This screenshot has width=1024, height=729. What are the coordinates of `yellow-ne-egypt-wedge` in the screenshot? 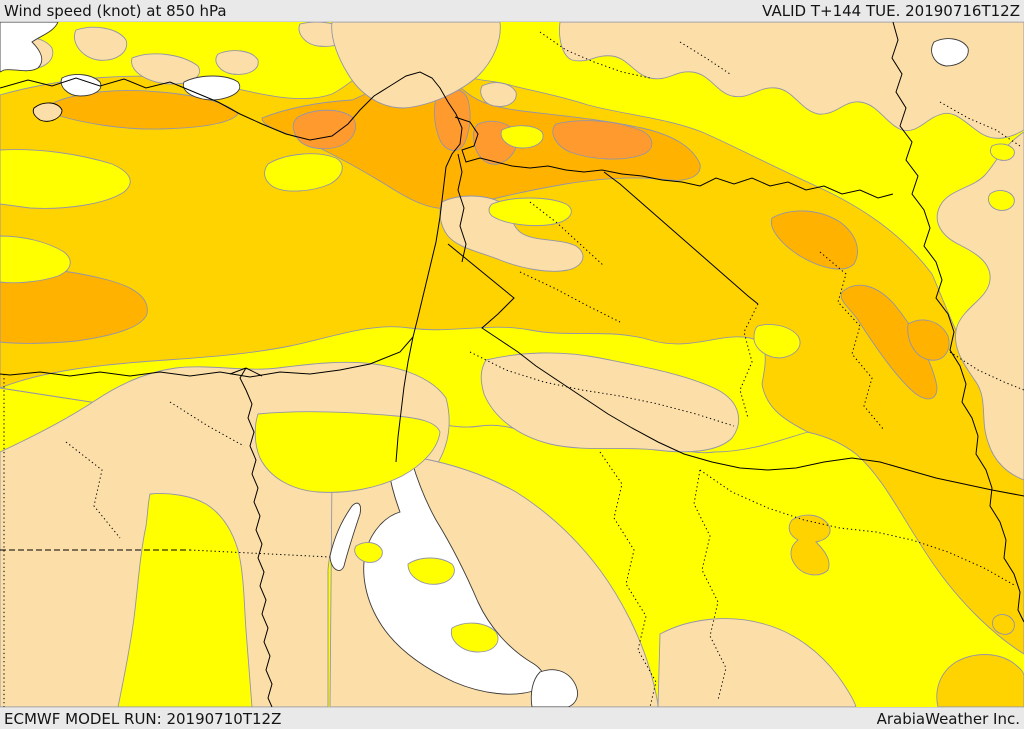 It's located at (347, 452).